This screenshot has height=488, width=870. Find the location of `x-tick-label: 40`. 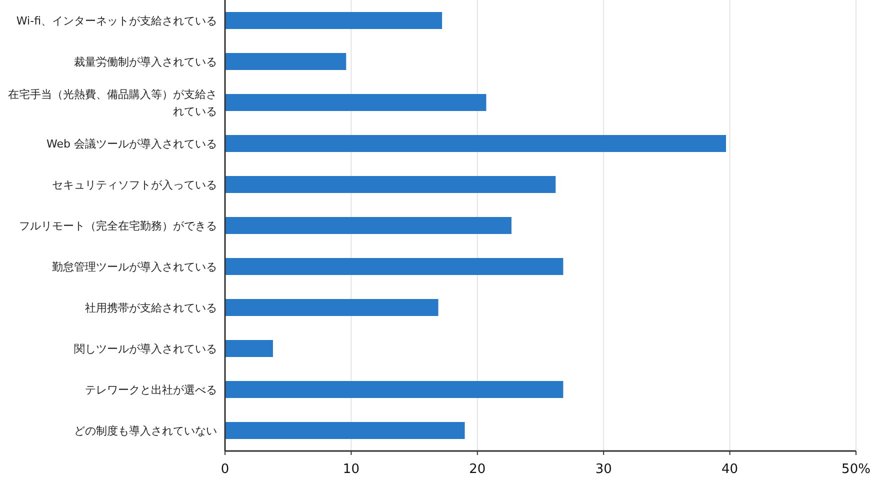

x-tick-label: 40 is located at coordinates (730, 469).